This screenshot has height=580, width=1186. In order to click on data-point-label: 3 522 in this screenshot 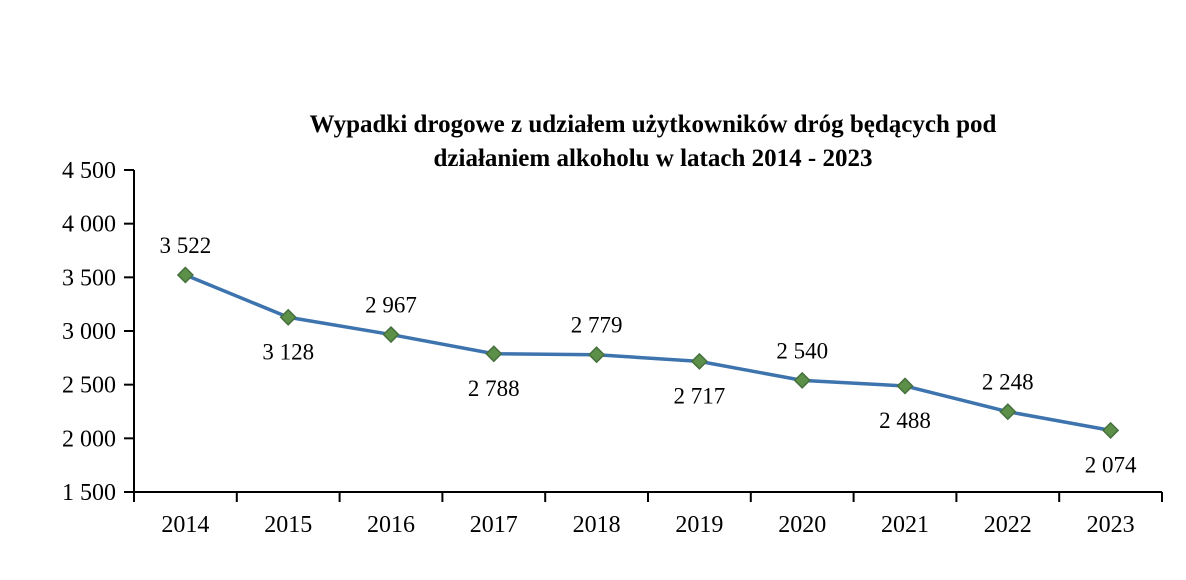, I will do `click(186, 245)`.